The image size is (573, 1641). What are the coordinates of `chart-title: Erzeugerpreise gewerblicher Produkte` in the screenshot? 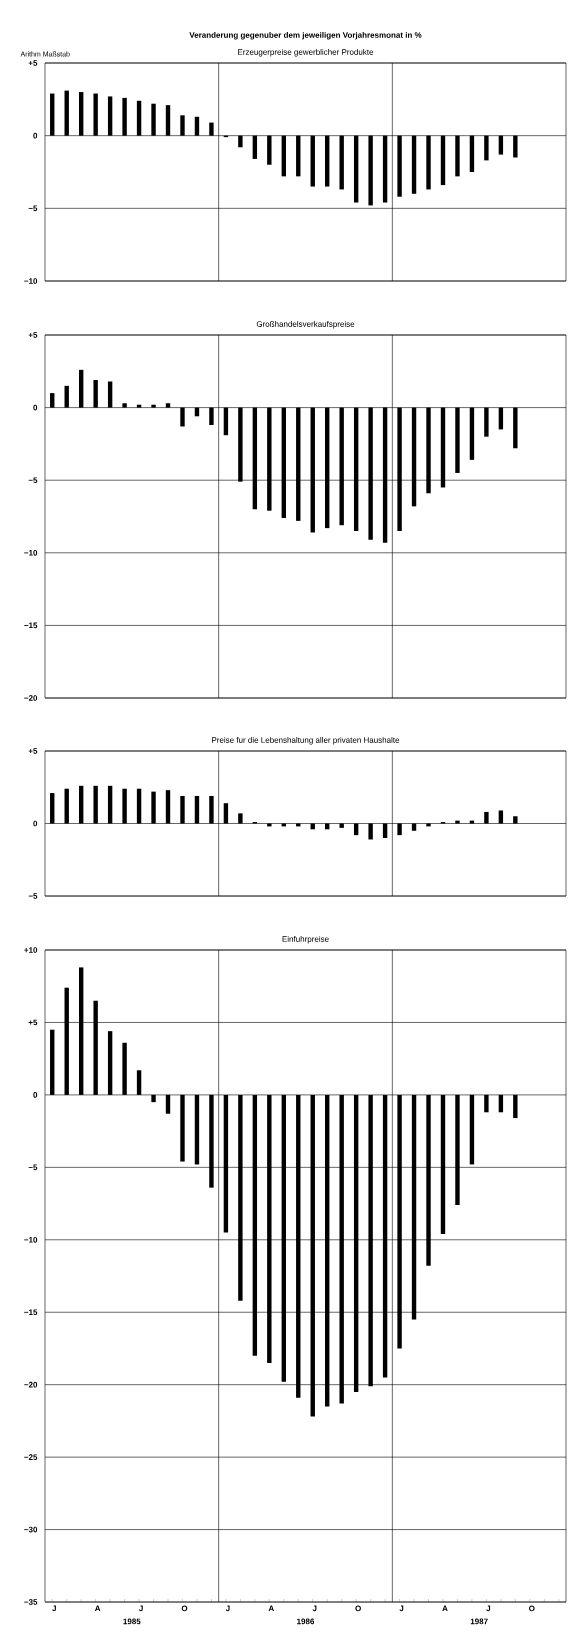 It's located at (306, 53).